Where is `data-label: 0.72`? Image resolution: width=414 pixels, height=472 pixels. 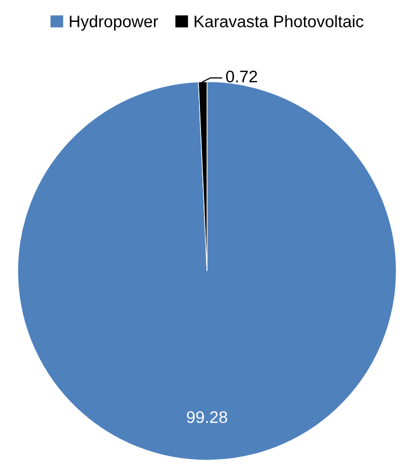
data-label: 0.72 is located at coordinates (242, 76).